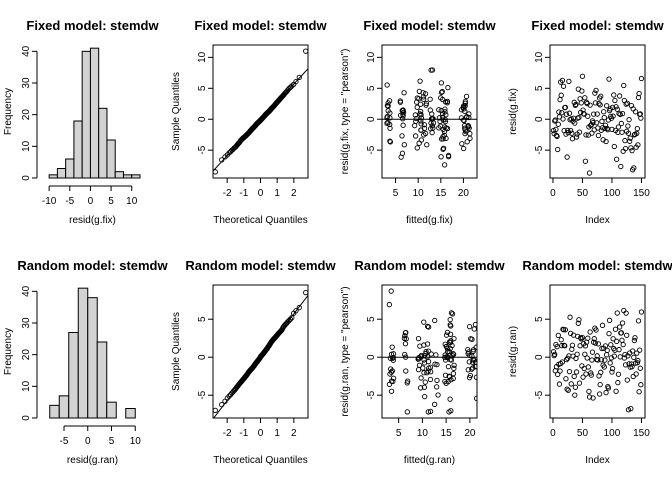  I want to click on x-tick-label: 10, so click(132, 201).